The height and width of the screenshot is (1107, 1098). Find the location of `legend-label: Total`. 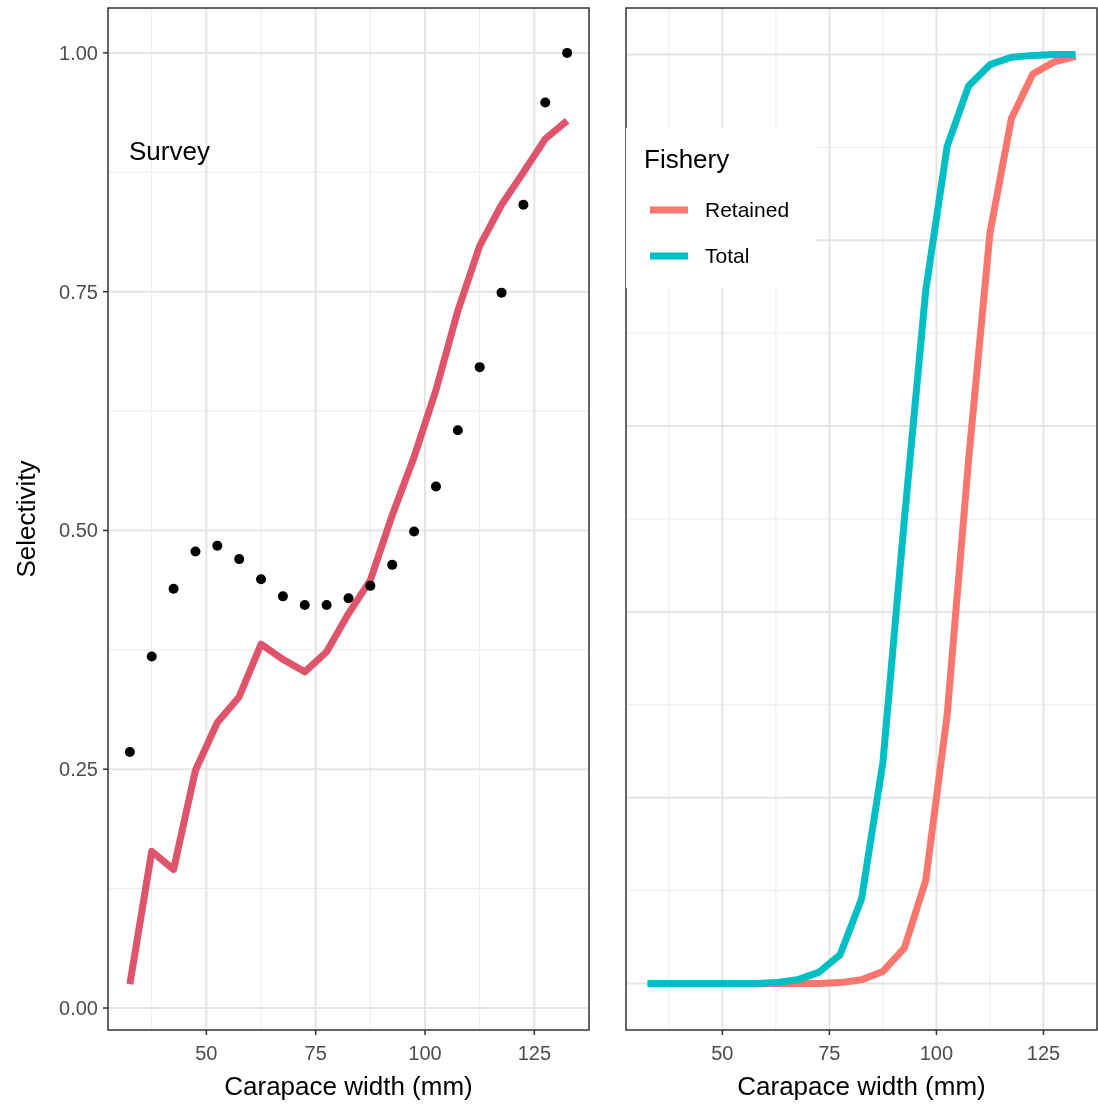

legend-label: Total is located at coordinates (727, 255).